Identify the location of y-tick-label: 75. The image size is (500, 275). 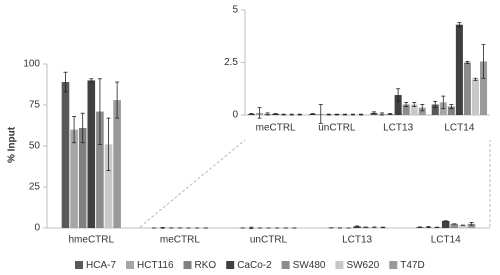
(35, 105).